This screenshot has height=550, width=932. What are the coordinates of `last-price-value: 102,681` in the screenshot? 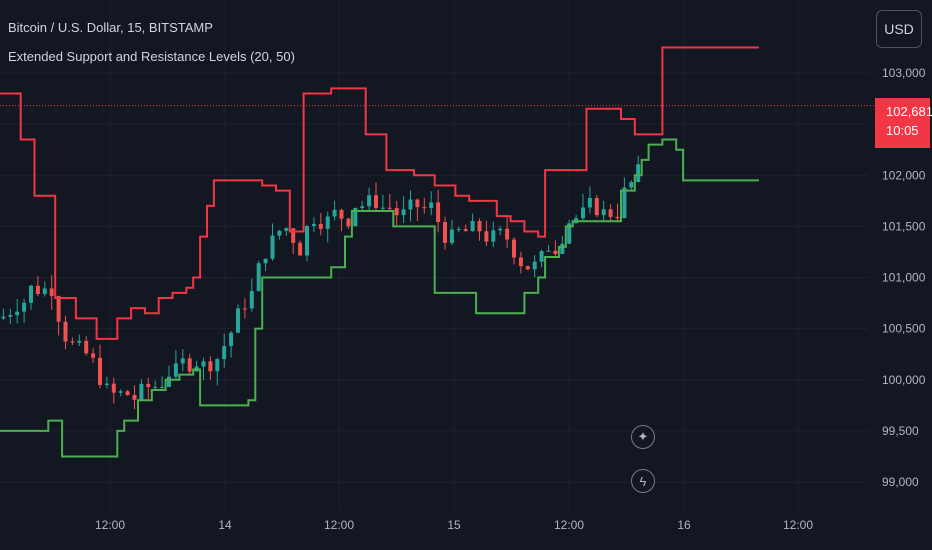 It's located at (909, 111).